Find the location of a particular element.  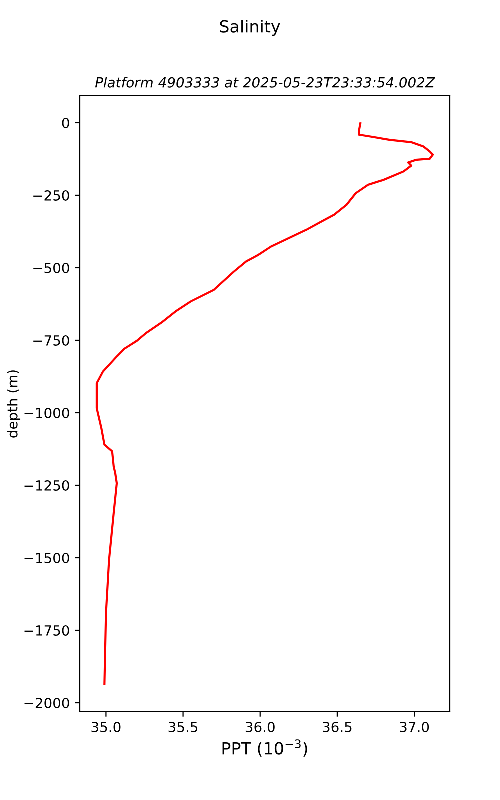

y-tick-label: −1500 is located at coordinates (47, 558).